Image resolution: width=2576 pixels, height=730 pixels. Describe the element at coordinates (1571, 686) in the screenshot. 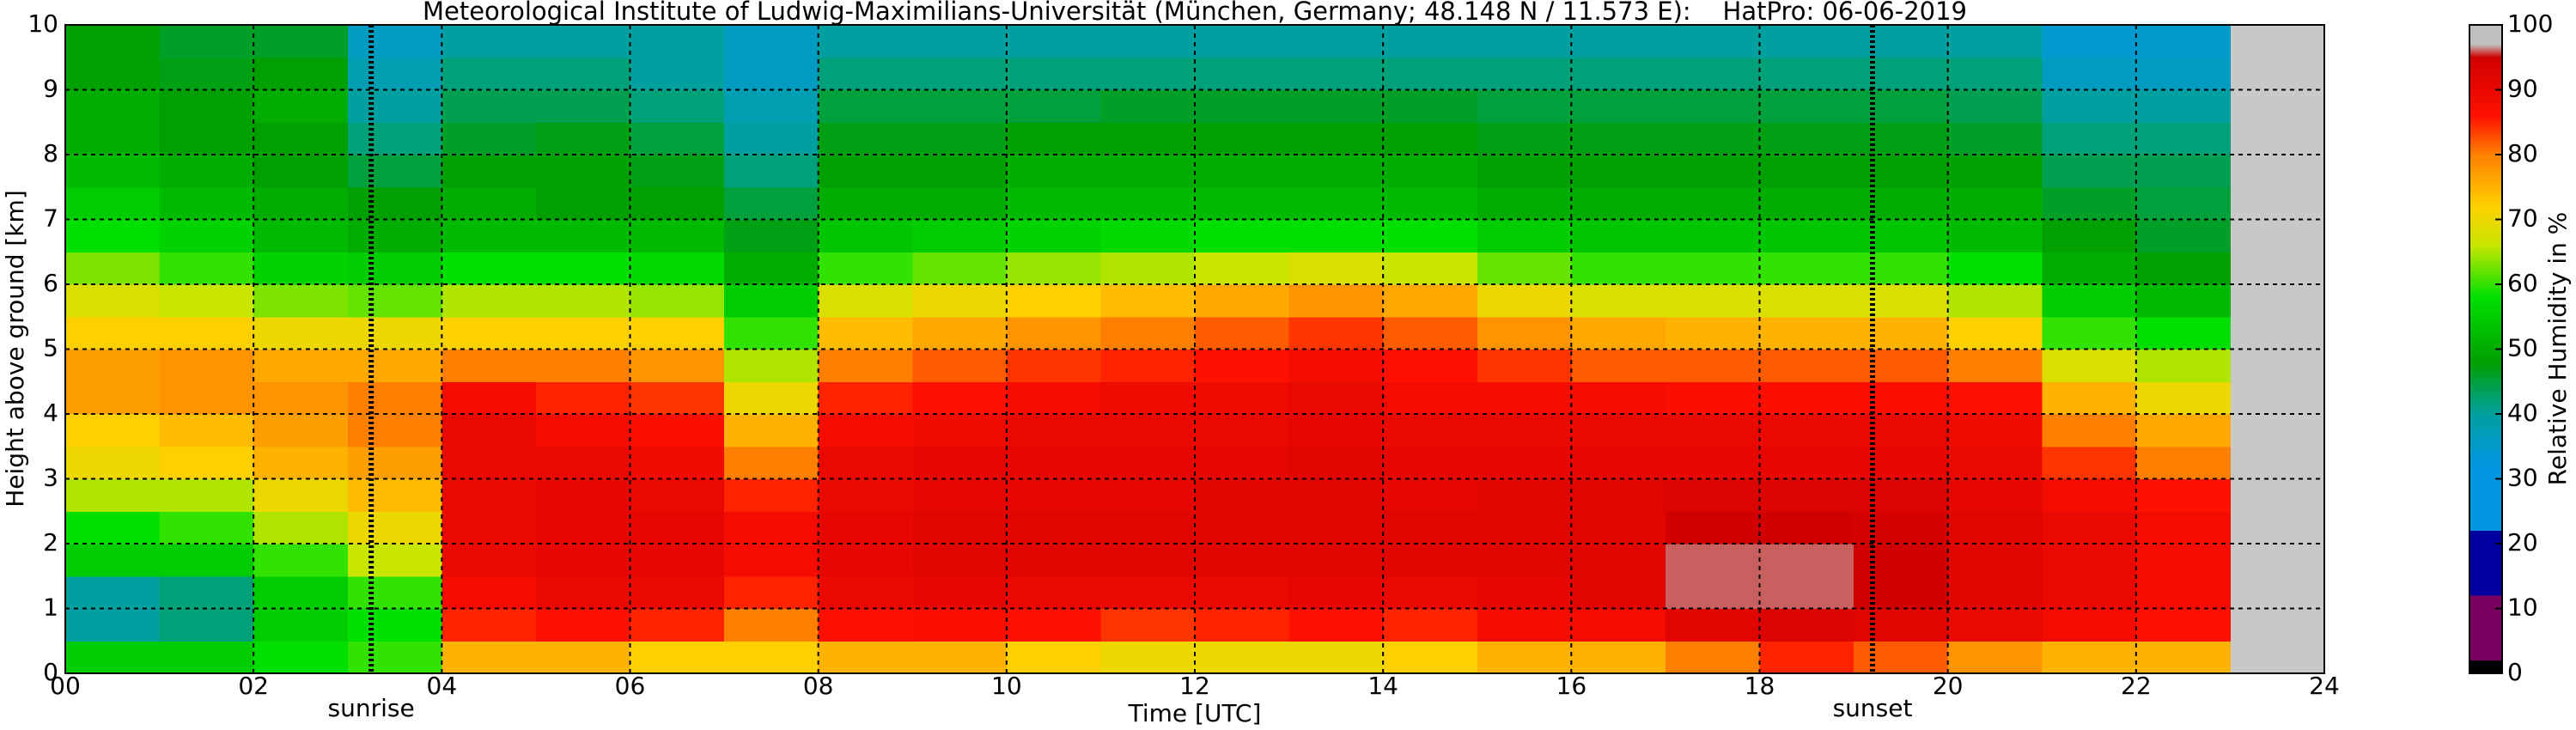

I see `x-tick-label: 16` at that location.